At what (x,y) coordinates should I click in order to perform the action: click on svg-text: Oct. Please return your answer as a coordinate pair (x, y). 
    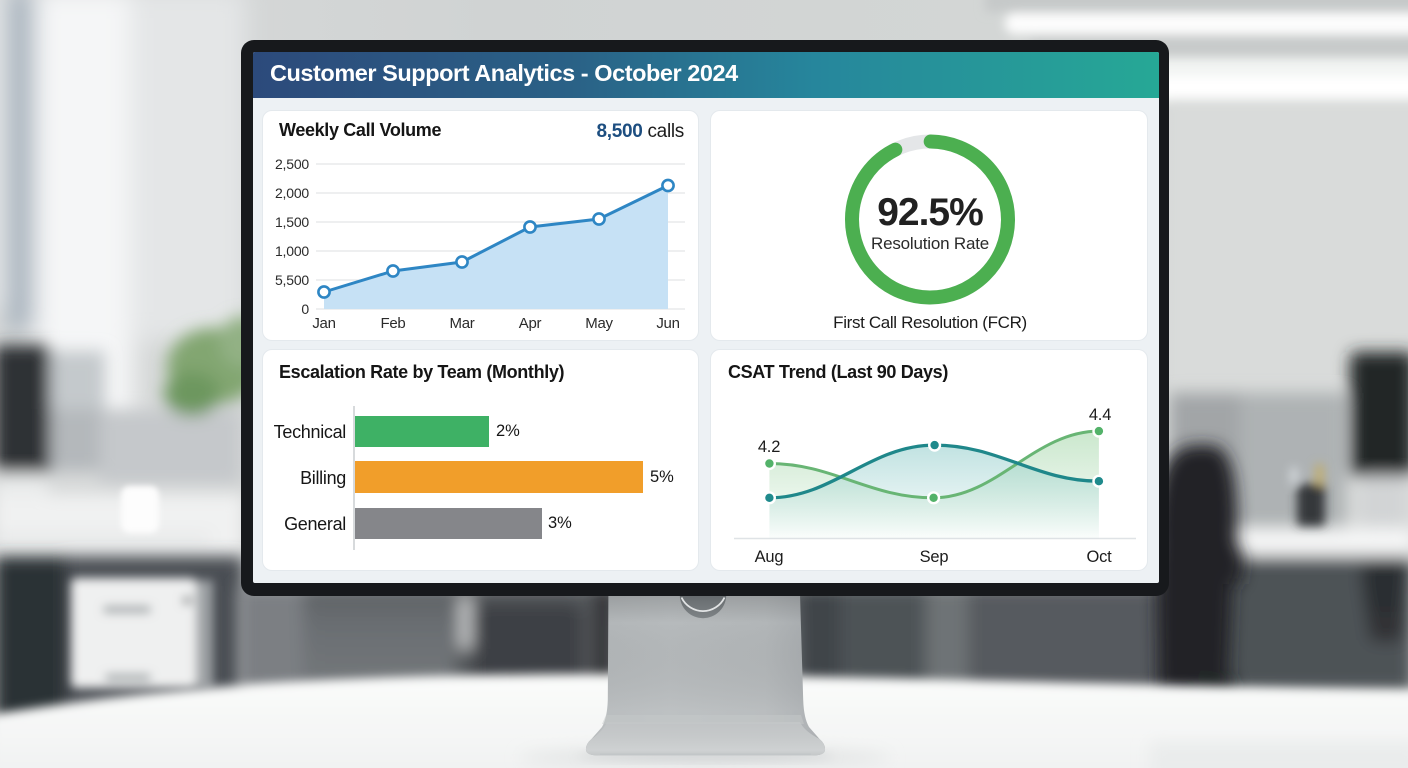
    Looking at the image, I should click on (1099, 557).